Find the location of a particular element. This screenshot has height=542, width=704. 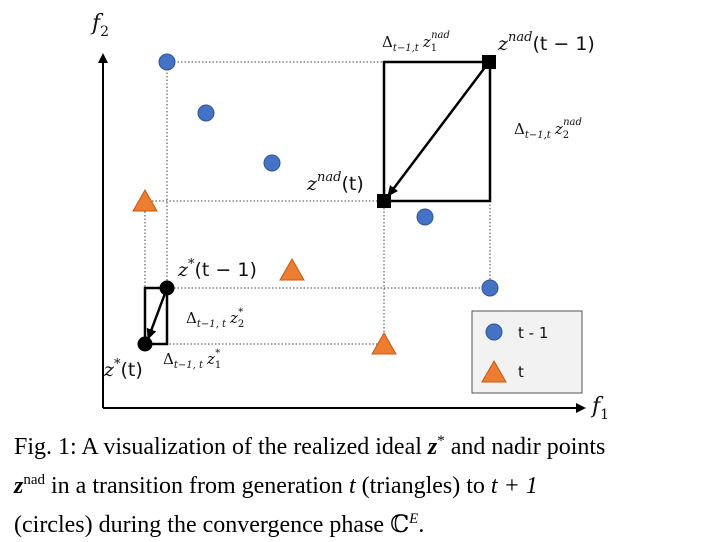

legend: t - 1 t is located at coordinates (527, 352).